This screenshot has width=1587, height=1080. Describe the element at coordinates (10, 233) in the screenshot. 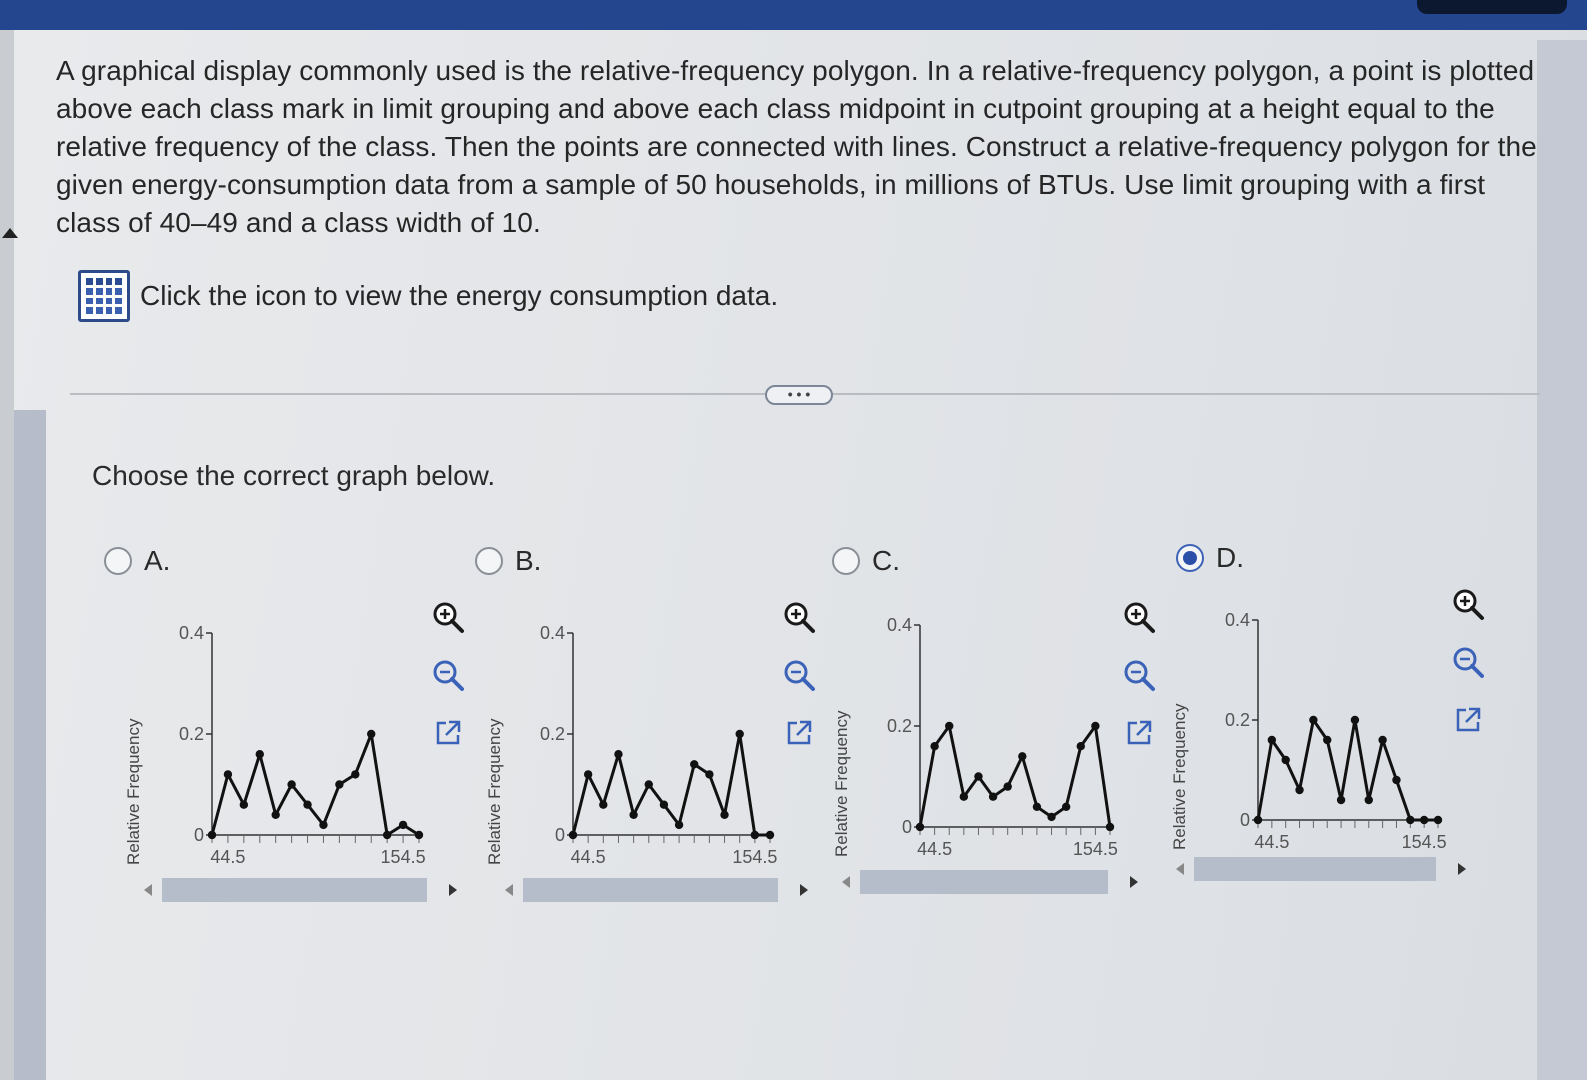

I see `collapse-arrow-icon` at that location.